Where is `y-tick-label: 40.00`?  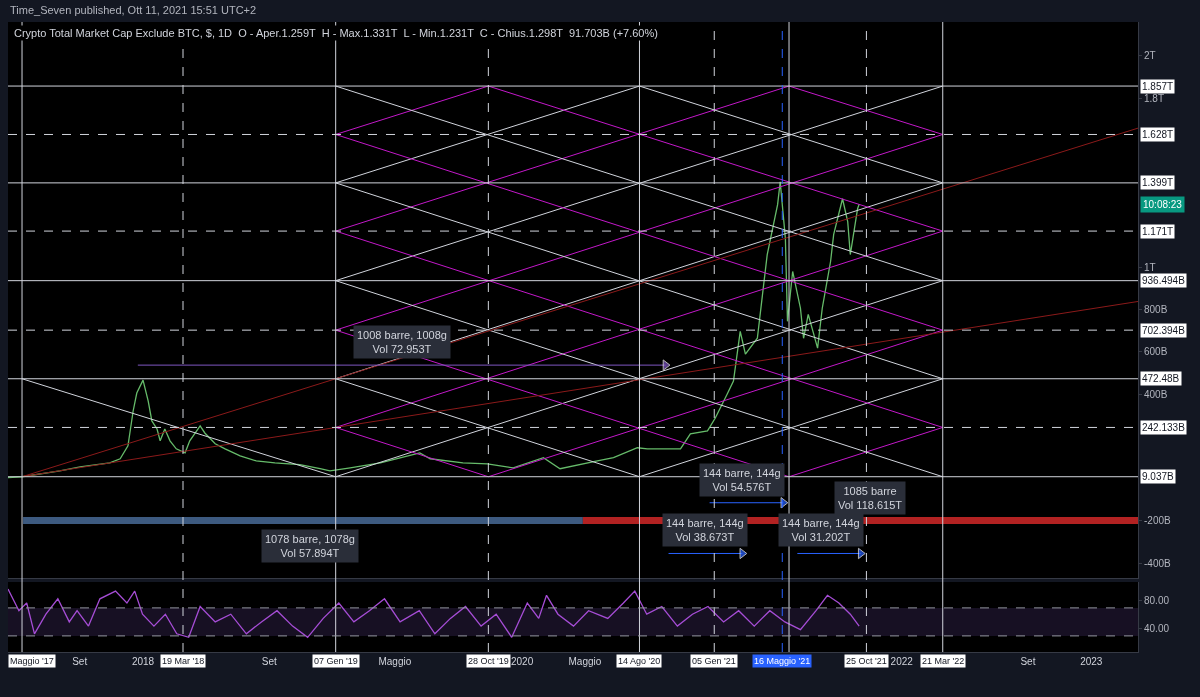
y-tick-label: 40.00 is located at coordinates (1157, 629).